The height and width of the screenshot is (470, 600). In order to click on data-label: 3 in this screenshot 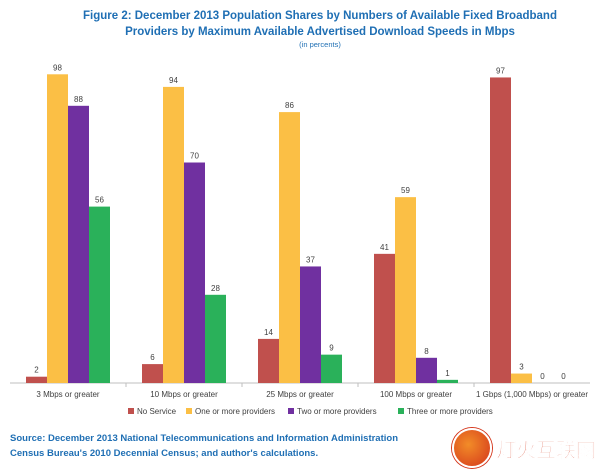, I will do `click(521, 367)`.